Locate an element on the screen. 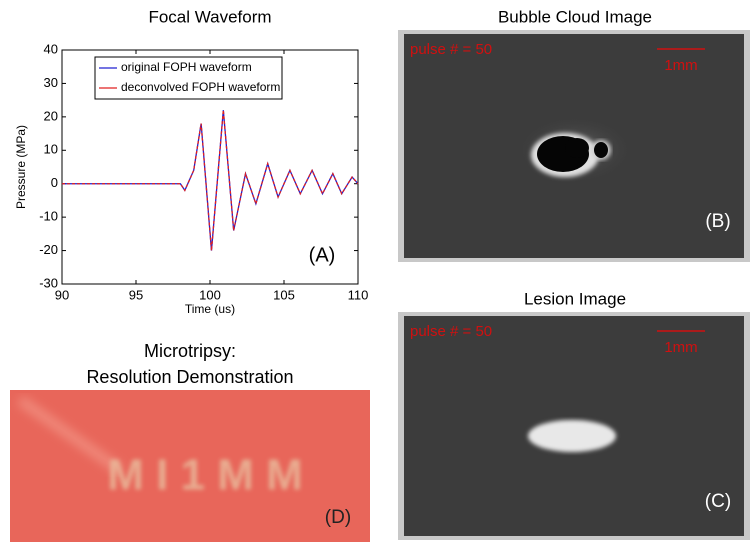  series-line is located at coordinates (210, 180).